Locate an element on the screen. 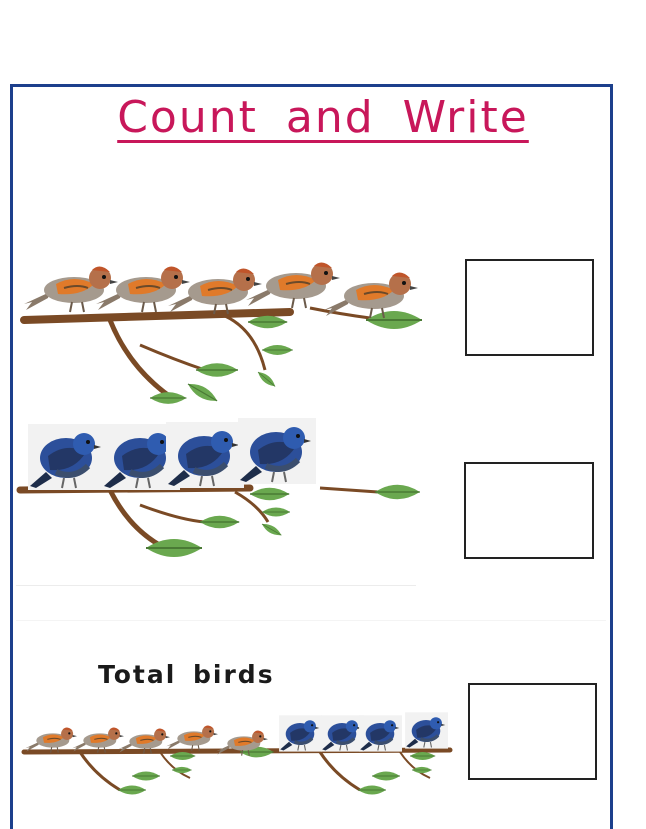 This screenshot has width=646, height=829. worksheet-title: Count and Write is located at coordinates (323, 117).